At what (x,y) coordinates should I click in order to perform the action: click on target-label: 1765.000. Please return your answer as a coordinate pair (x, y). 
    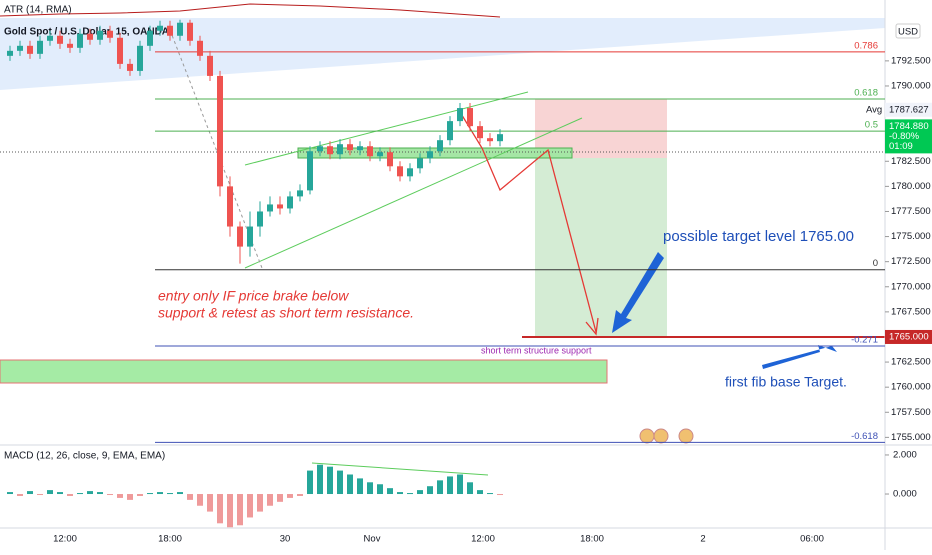
    Looking at the image, I should click on (909, 336).